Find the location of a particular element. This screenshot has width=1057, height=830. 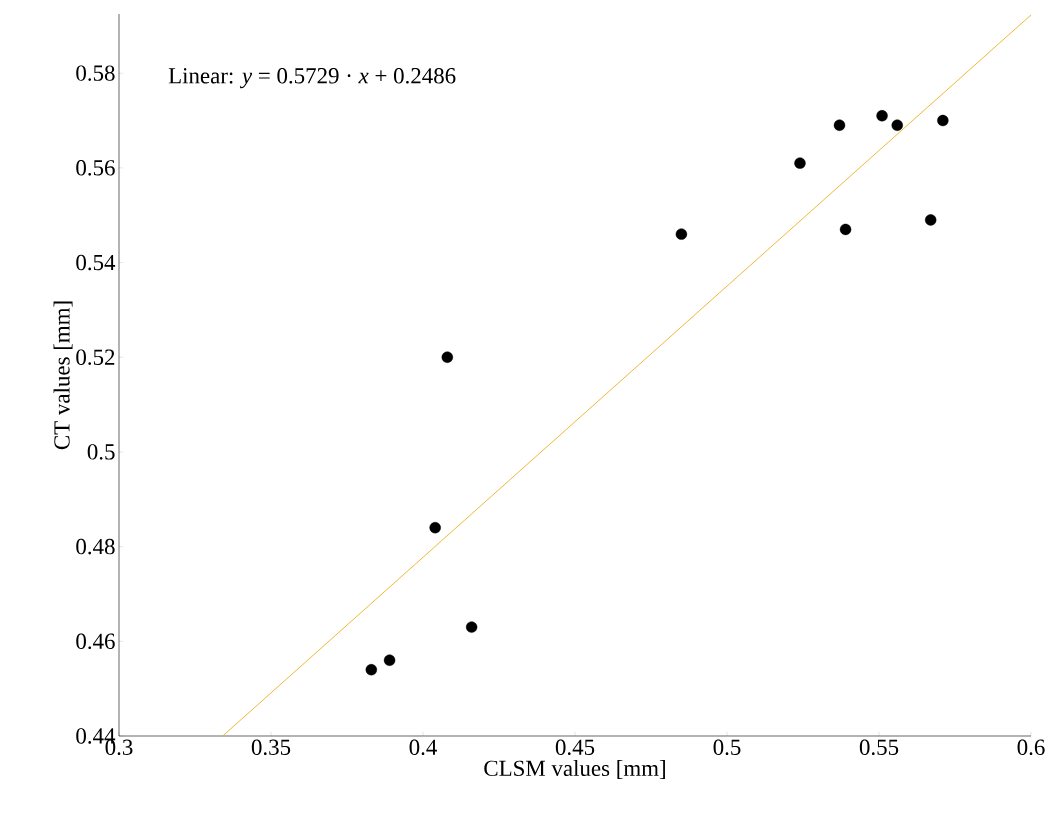

y-tick-label: 0.58 is located at coordinates (95, 73).